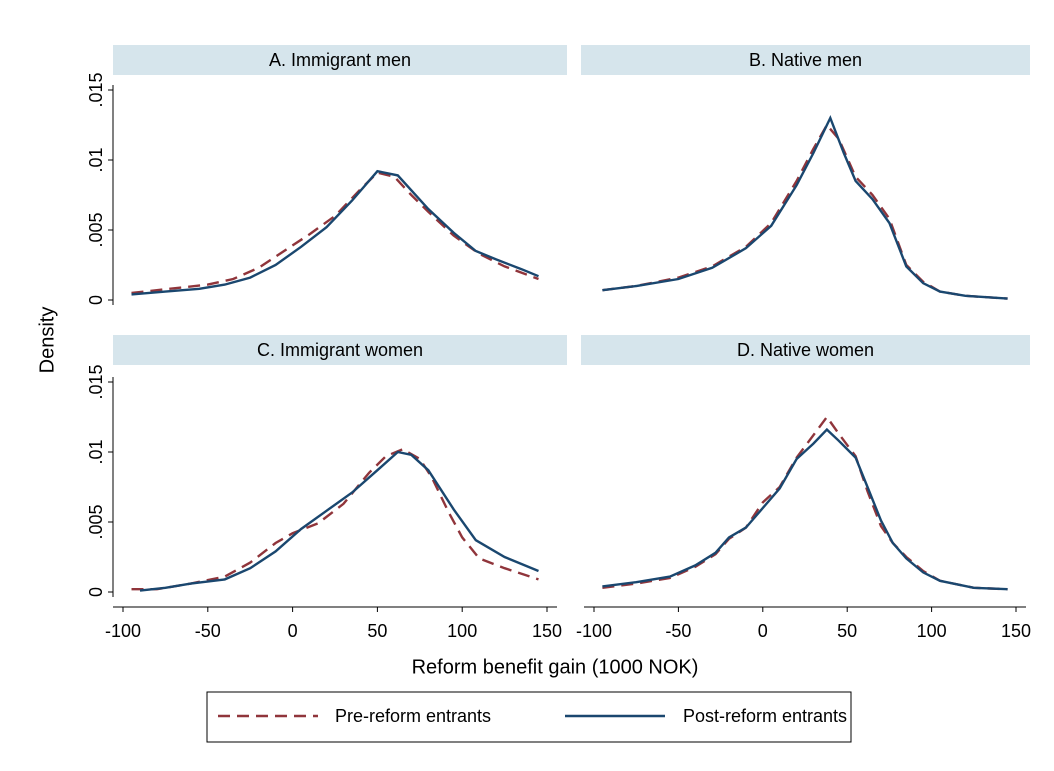  What do you see at coordinates (765, 716) in the screenshot?
I see `legend-label: Post-reform entrants` at bounding box center [765, 716].